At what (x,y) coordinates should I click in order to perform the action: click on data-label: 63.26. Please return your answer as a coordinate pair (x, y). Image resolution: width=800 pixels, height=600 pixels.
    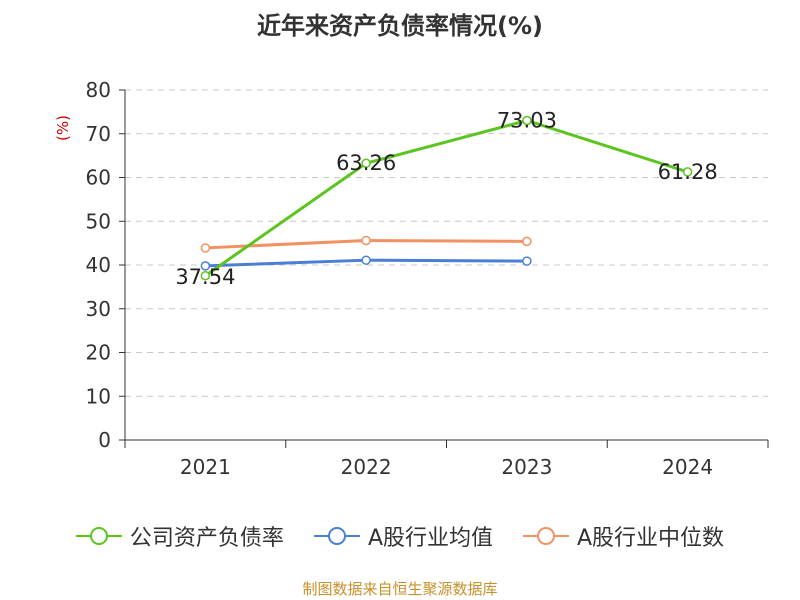
    Looking at the image, I should click on (366, 163).